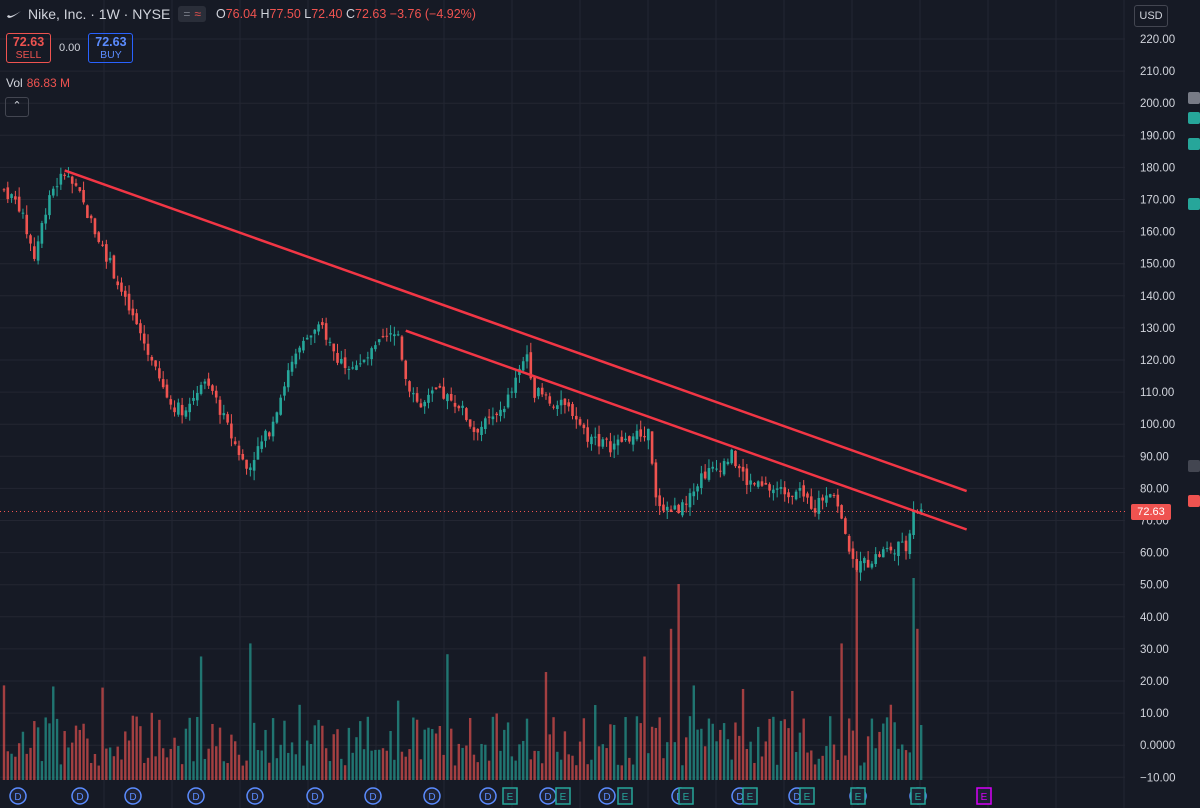 Image resolution: width=1200 pixels, height=808 pixels. What do you see at coordinates (1151, 16) in the screenshot?
I see `currency-button: USD` at bounding box center [1151, 16].